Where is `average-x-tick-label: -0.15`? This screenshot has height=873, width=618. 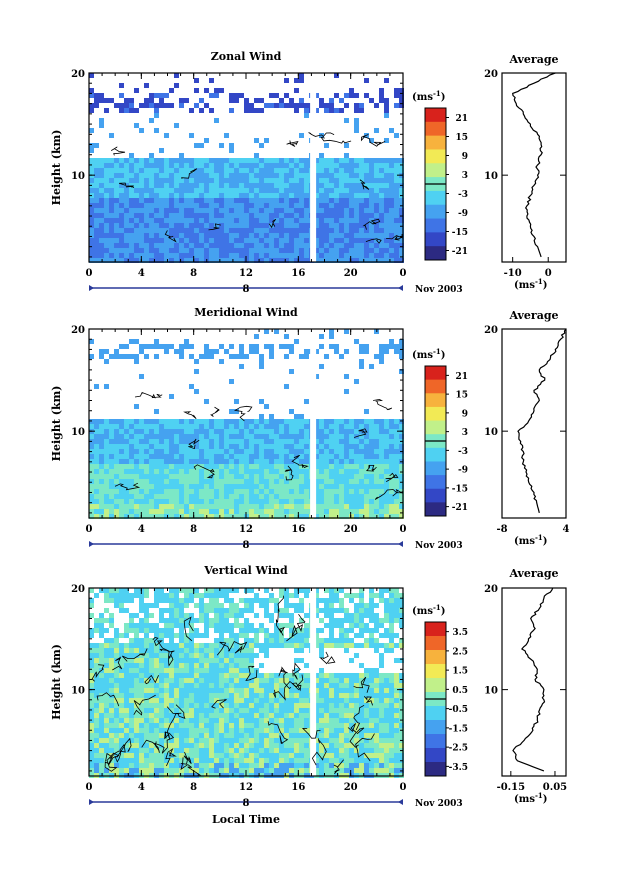
average-x-tick-label: -0.15 is located at coordinates (511, 787).